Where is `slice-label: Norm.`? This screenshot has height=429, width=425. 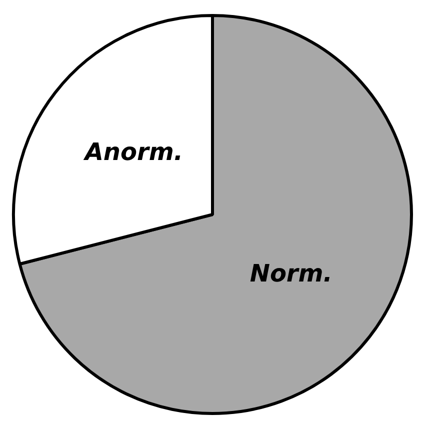 slice-label: Norm. is located at coordinates (291, 274).